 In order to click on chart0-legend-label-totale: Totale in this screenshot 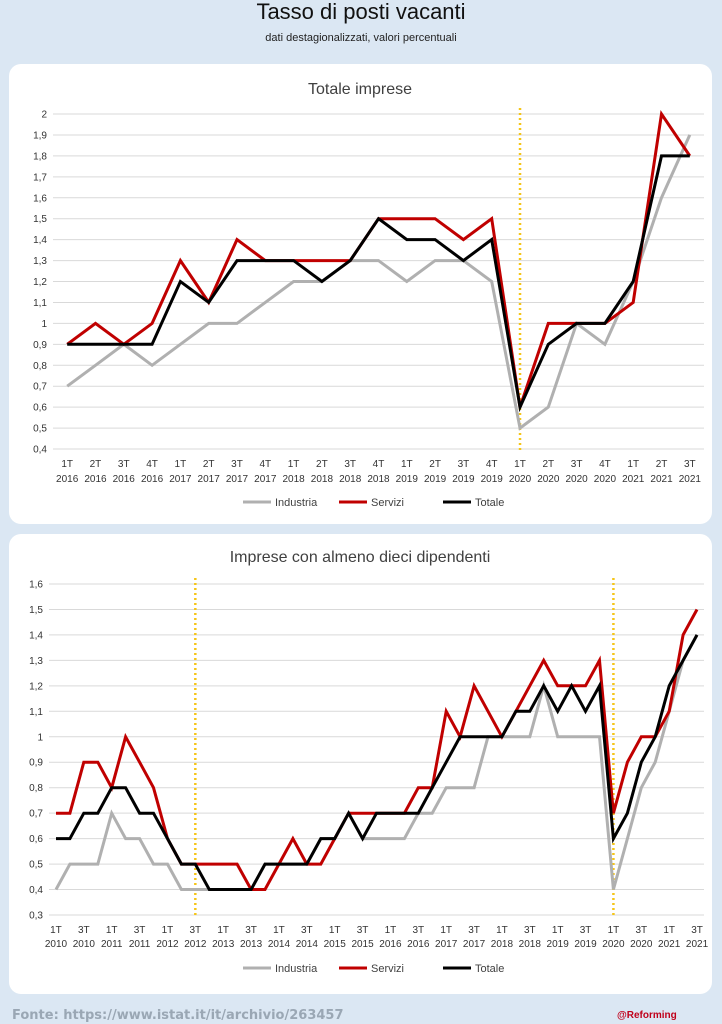, I will do `click(489, 503)`.